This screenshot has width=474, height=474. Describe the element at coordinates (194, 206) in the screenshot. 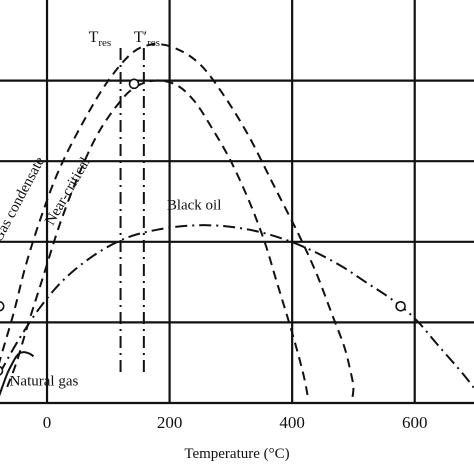

I see `curve-label-black-oil: Black oil` at that location.